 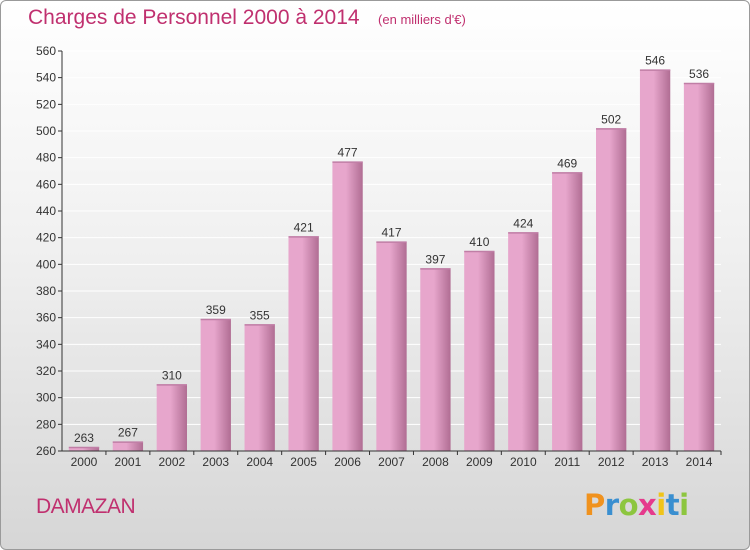 I want to click on town-name: DAMAZAN, so click(x=86, y=506).